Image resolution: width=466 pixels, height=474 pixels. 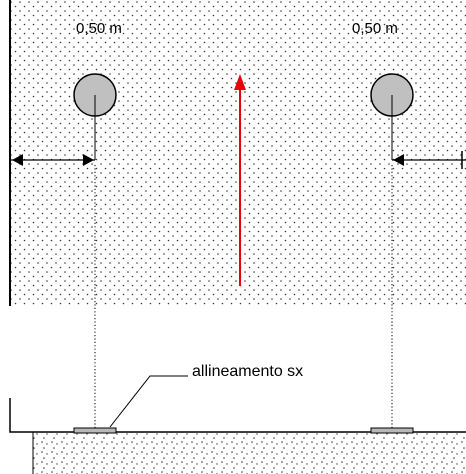 I want to click on alignment-leader-line, so click(x=148, y=401).